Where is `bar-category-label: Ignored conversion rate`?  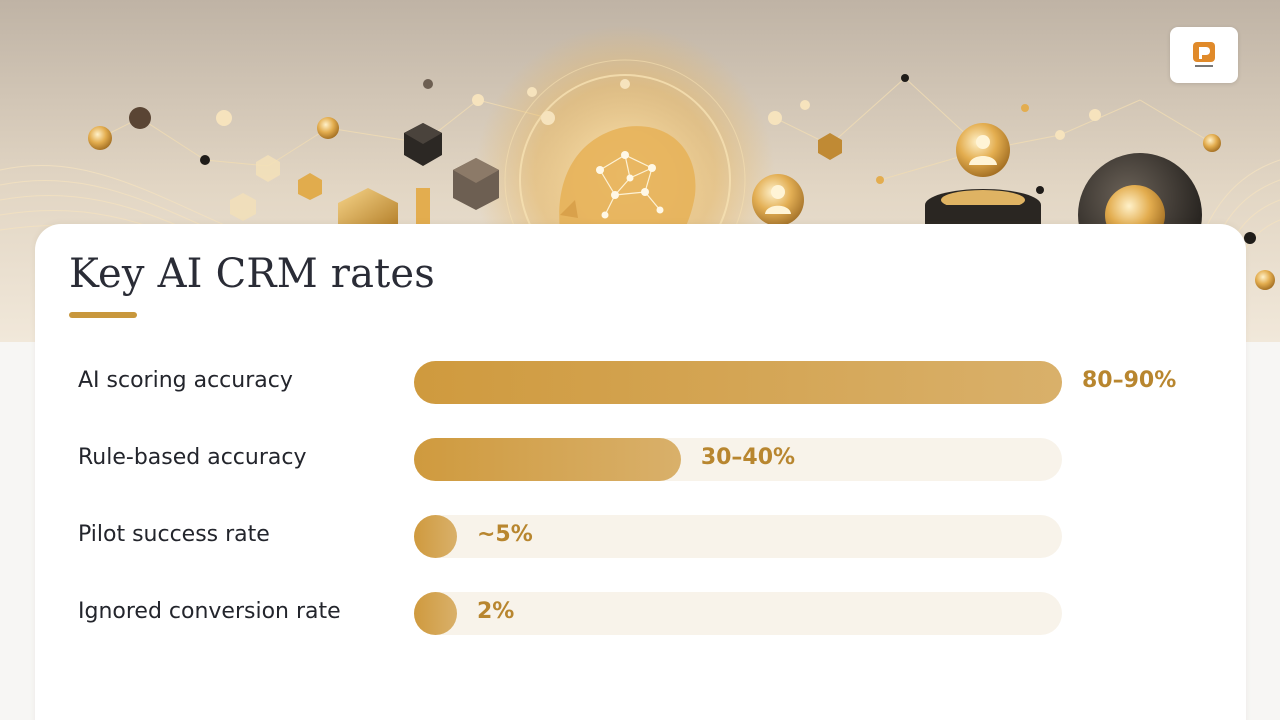
bar-category-label: Ignored conversion rate is located at coordinates (209, 611).